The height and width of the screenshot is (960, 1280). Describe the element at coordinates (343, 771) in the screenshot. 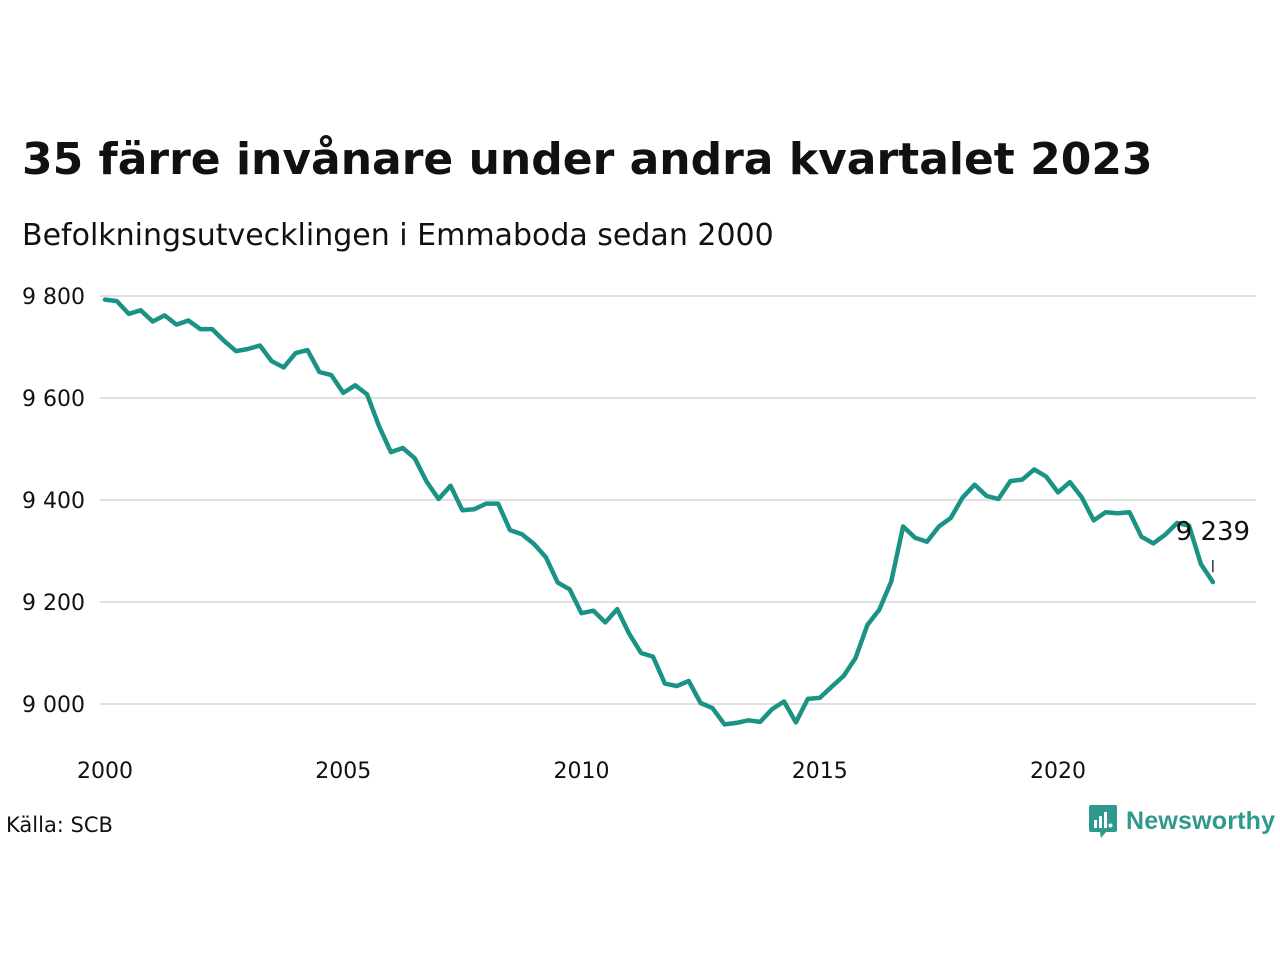

I see `x-tick-label: 2005` at that location.